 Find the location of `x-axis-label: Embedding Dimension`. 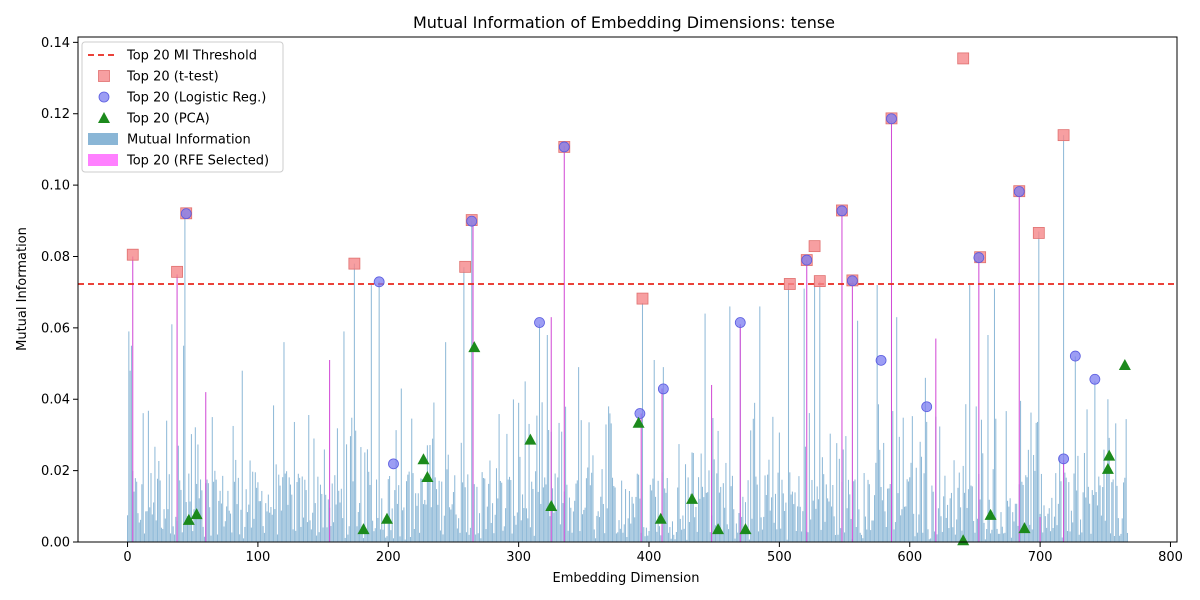

x-axis-label: Embedding Dimension is located at coordinates (626, 578).